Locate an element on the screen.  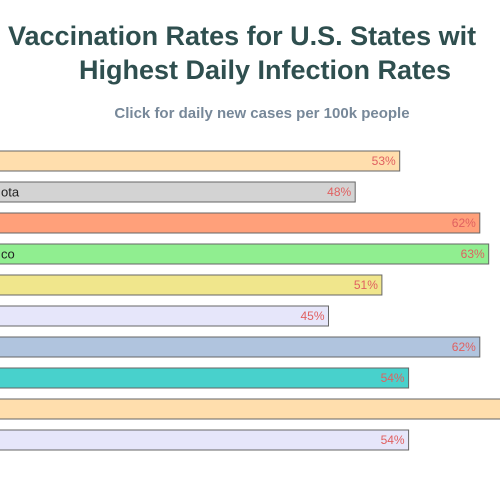
chart-title: Highest Daily Infection Rates is located at coordinates (265, 70).